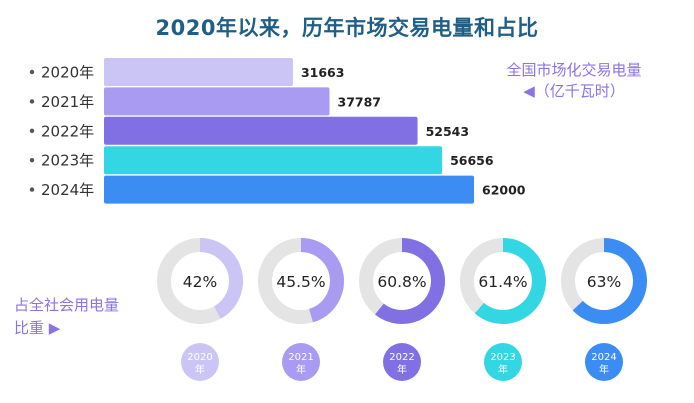  Describe the element at coordinates (472, 160) in the screenshot. I see `bar-value-label: 56656` at that location.